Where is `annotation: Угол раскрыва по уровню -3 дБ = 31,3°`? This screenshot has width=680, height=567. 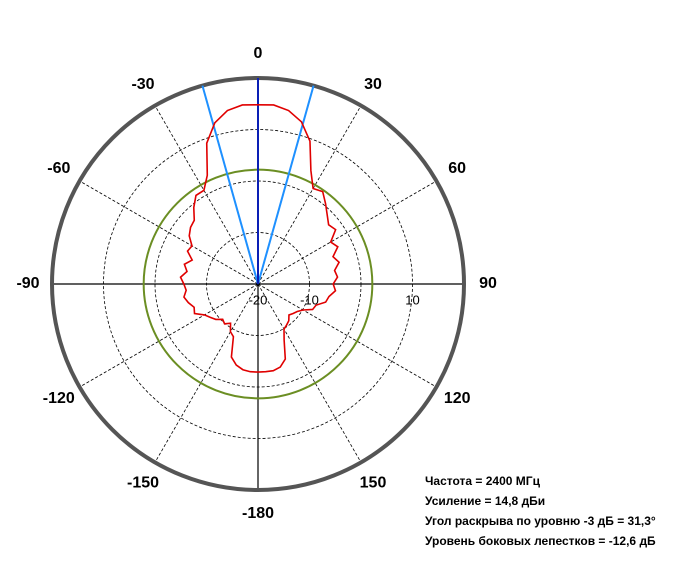 annotation: Угол раскрыва по уровню -3 дБ = 31,3° is located at coordinates (540, 521).